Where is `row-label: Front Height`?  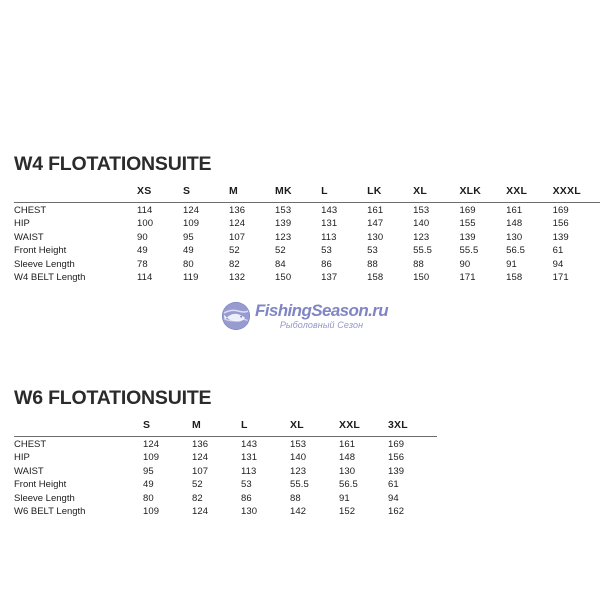
row-label: Front Height is located at coordinates (40, 485).